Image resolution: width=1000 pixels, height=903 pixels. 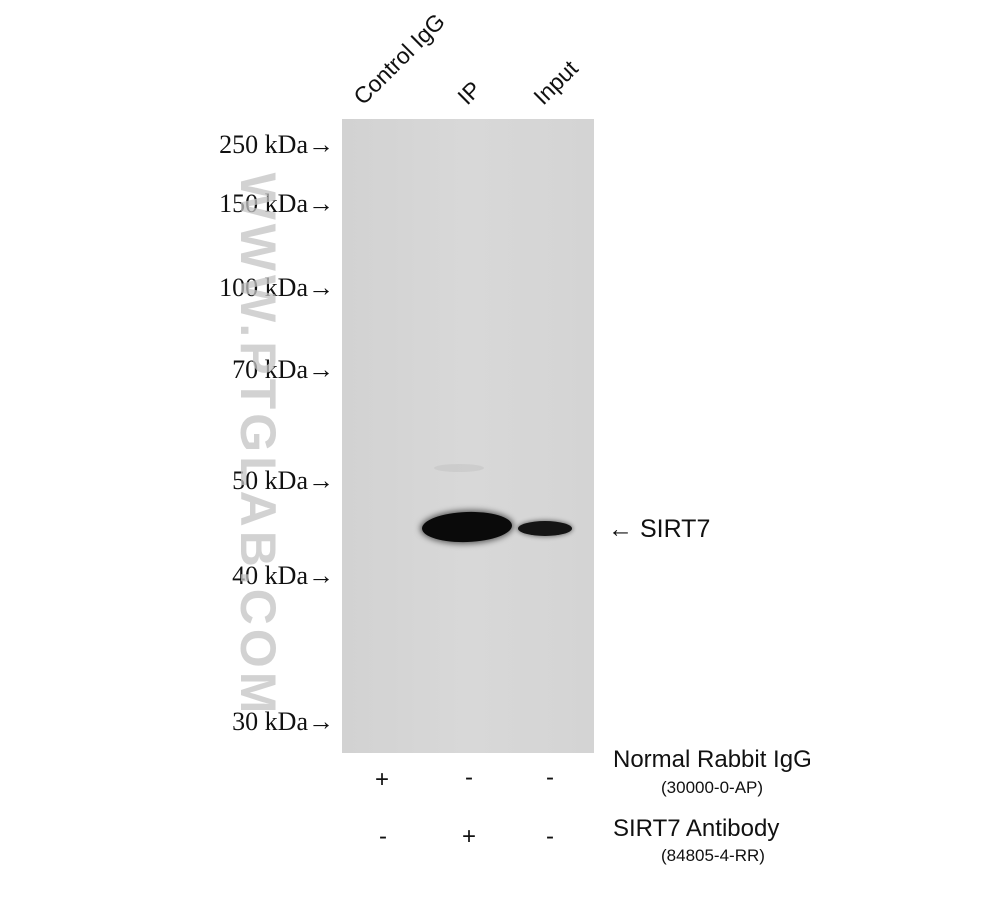 I want to click on marker-100kda: 100 kDa→, so click(x=276, y=287).